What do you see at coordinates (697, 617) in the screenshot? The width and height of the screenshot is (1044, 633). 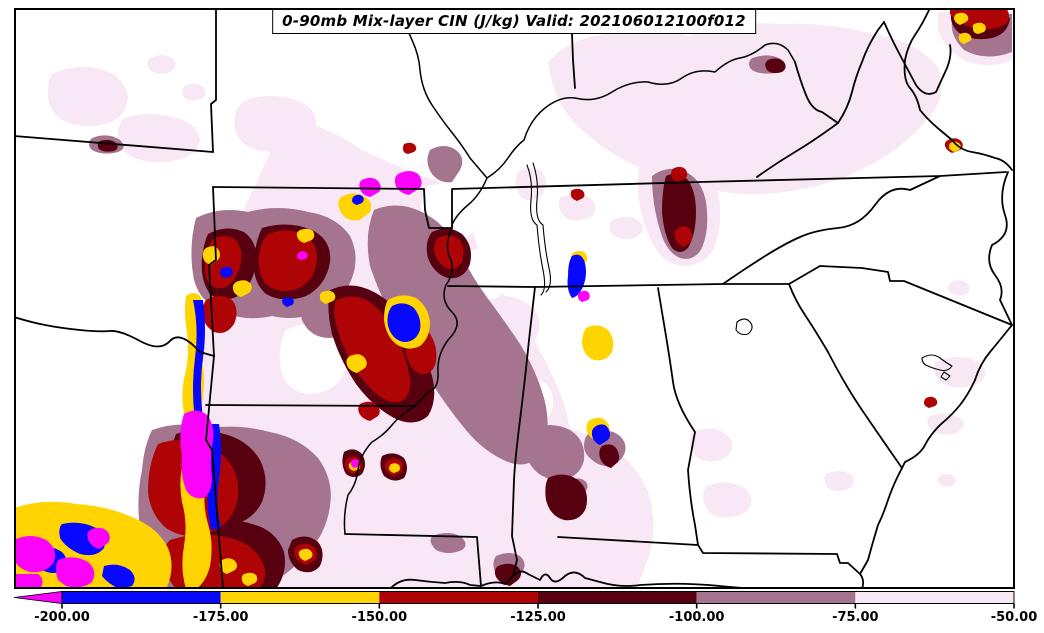 I see `colorbar-tick-label: -100.00` at bounding box center [697, 617].